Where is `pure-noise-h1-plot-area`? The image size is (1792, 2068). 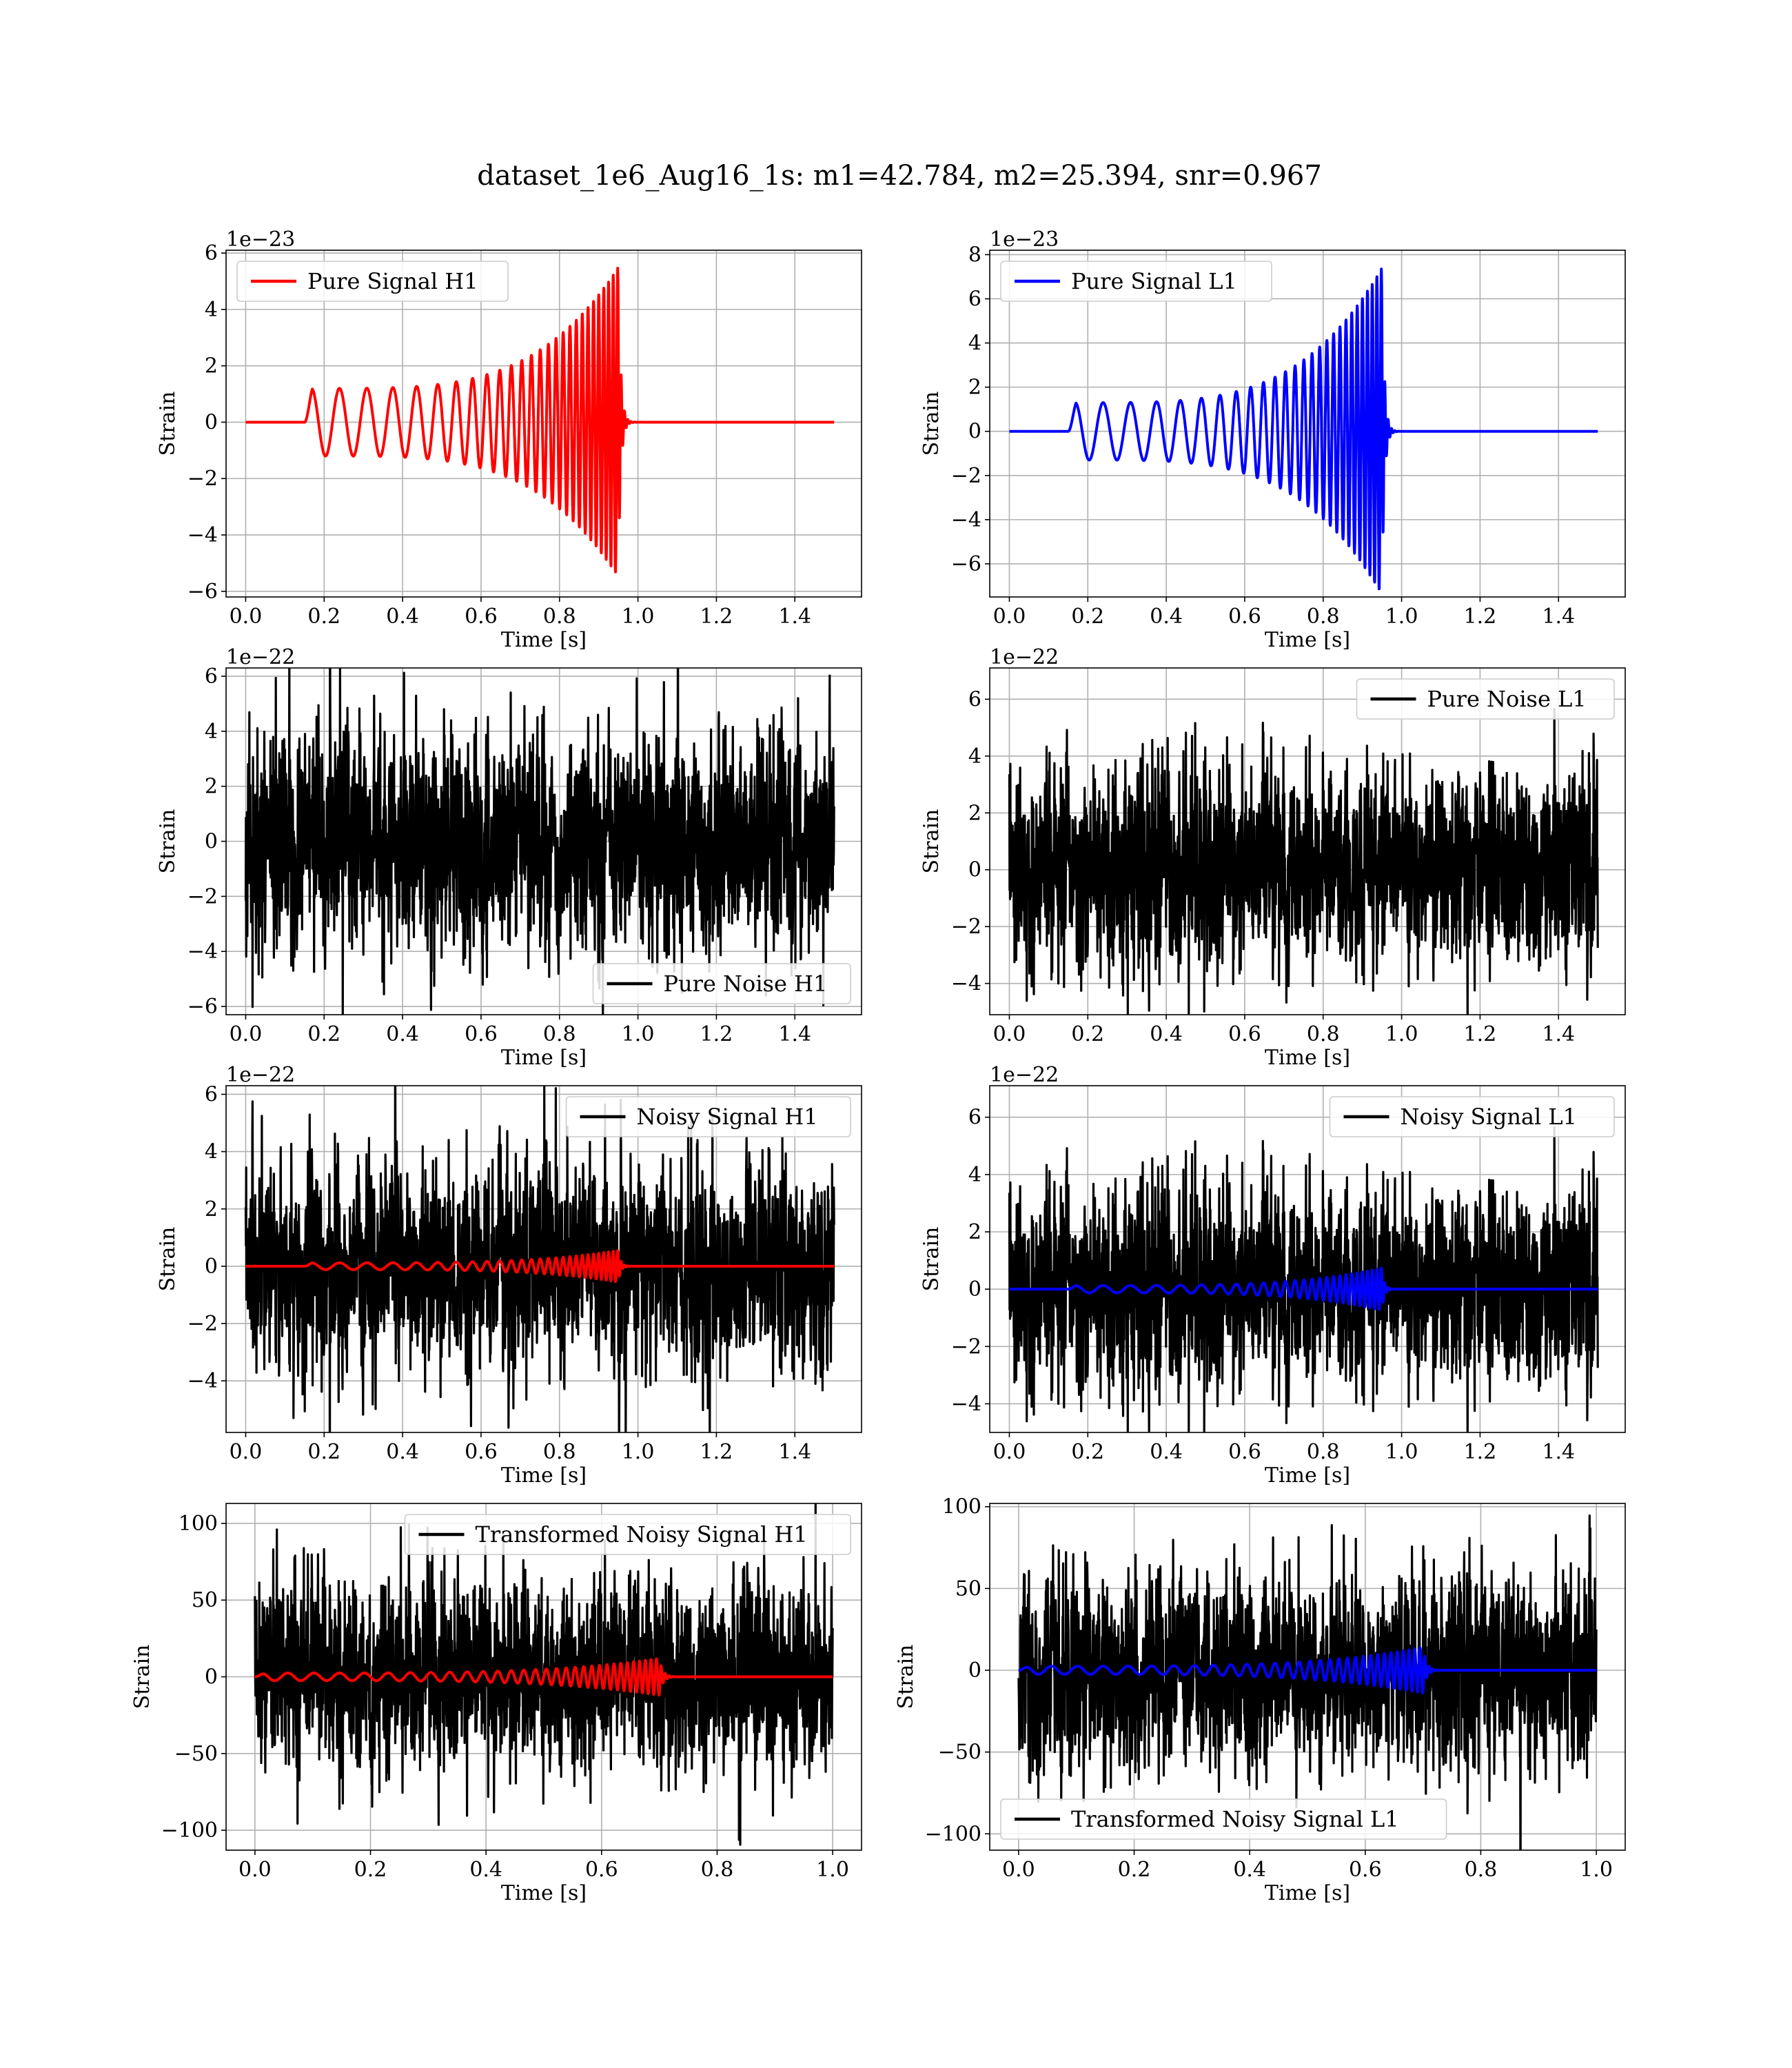 pure-noise-h1-plot-area is located at coordinates (539, 841).